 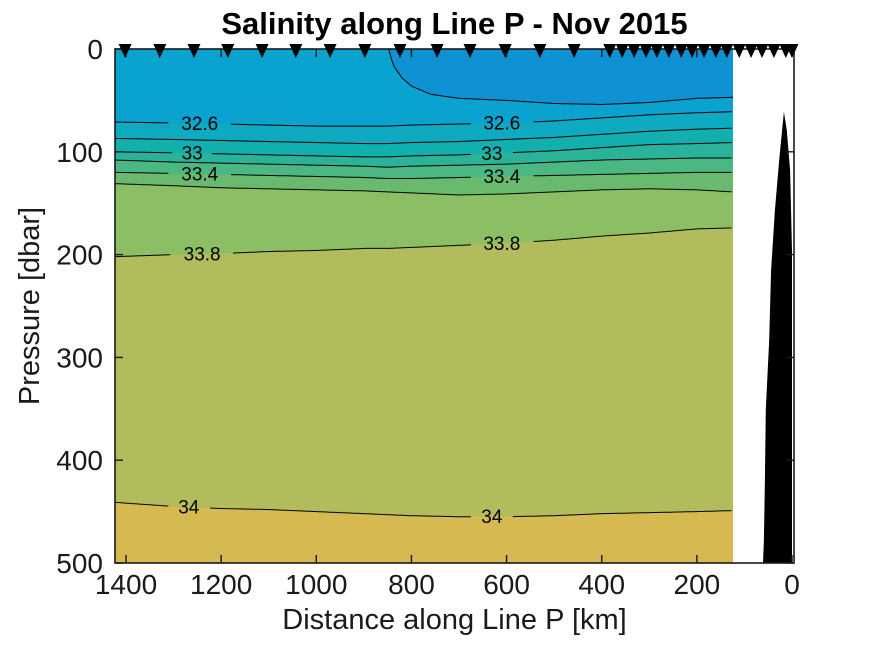 What do you see at coordinates (95, 49) in the screenshot?
I see `y-tick-label: 0` at bounding box center [95, 49].